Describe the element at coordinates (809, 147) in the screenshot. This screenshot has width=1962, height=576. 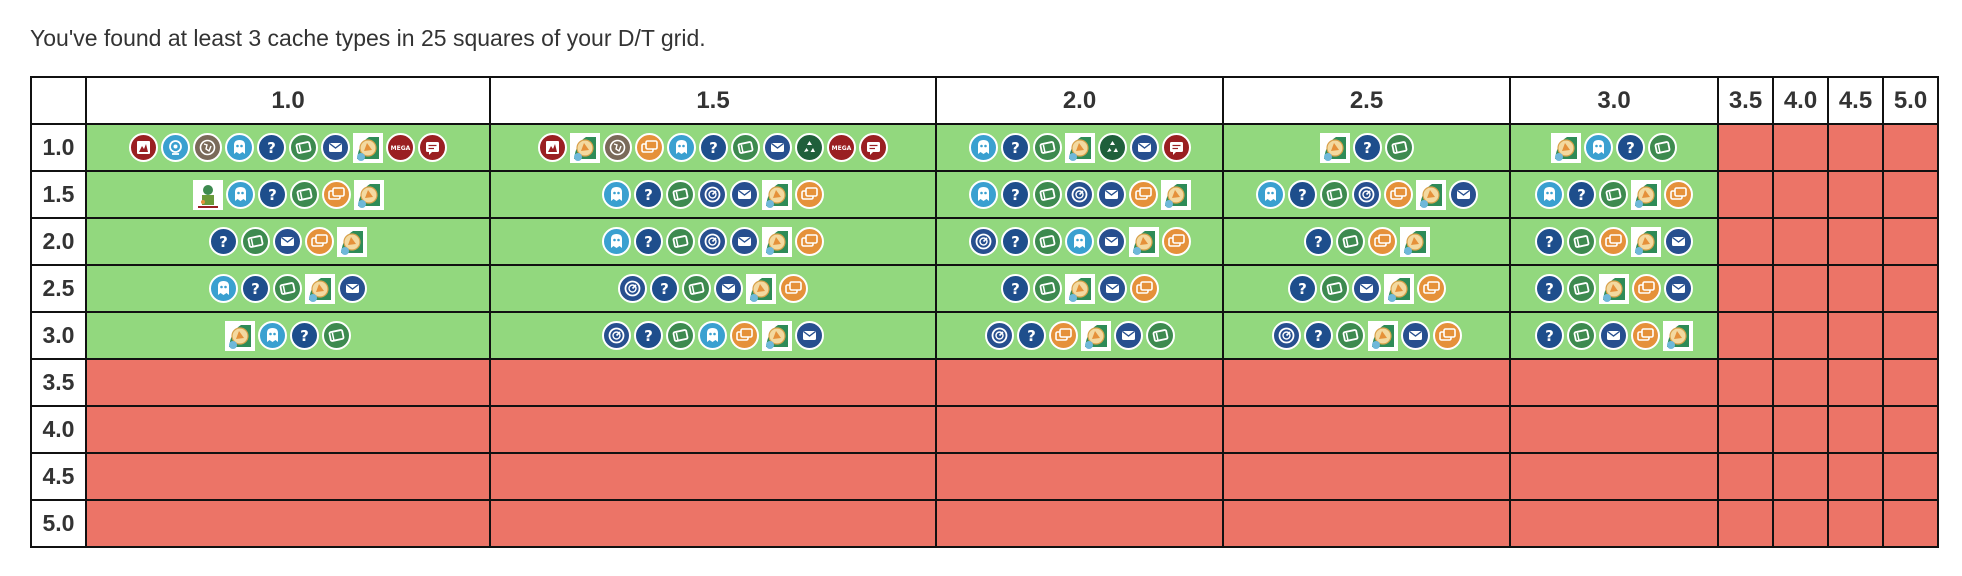
I see `cito-green-icon` at that location.